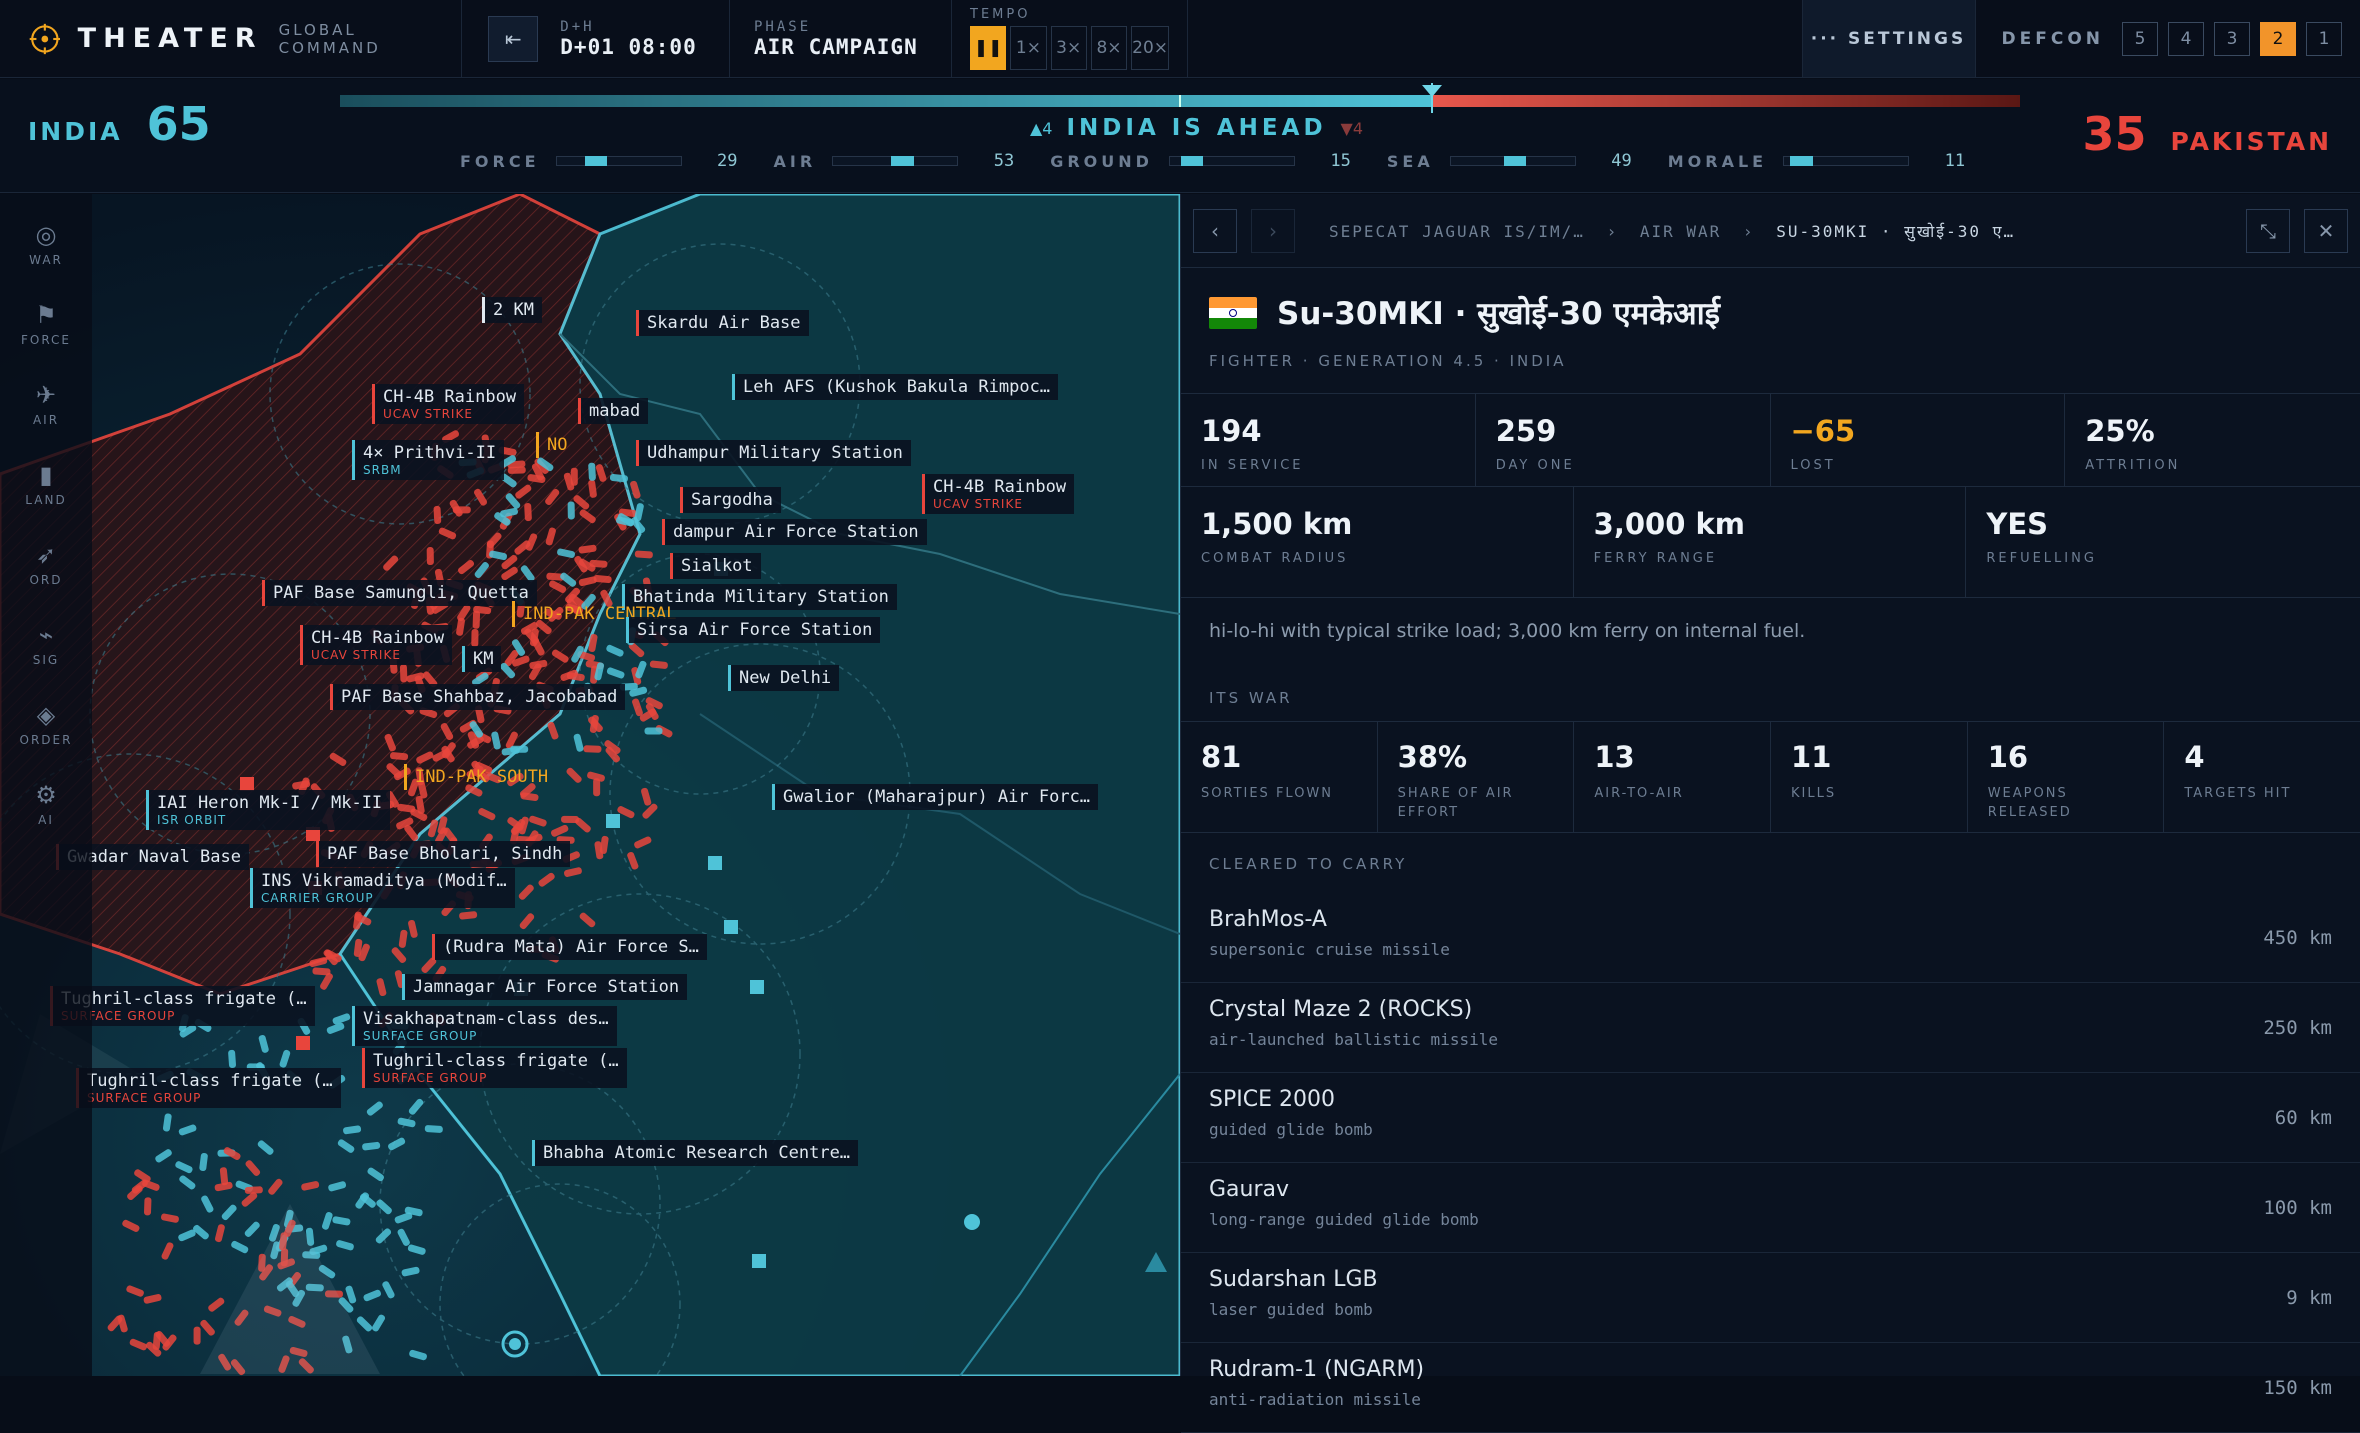  I want to click on map-label: 2 KM, so click(512, 310).